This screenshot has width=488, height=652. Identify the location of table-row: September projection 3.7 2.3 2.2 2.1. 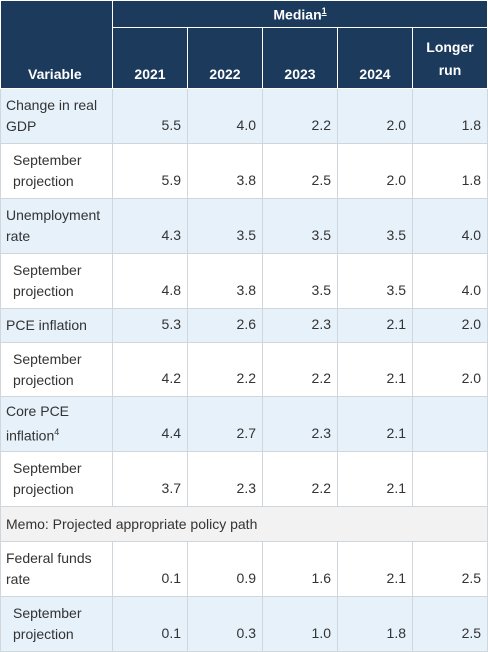
(244, 479).